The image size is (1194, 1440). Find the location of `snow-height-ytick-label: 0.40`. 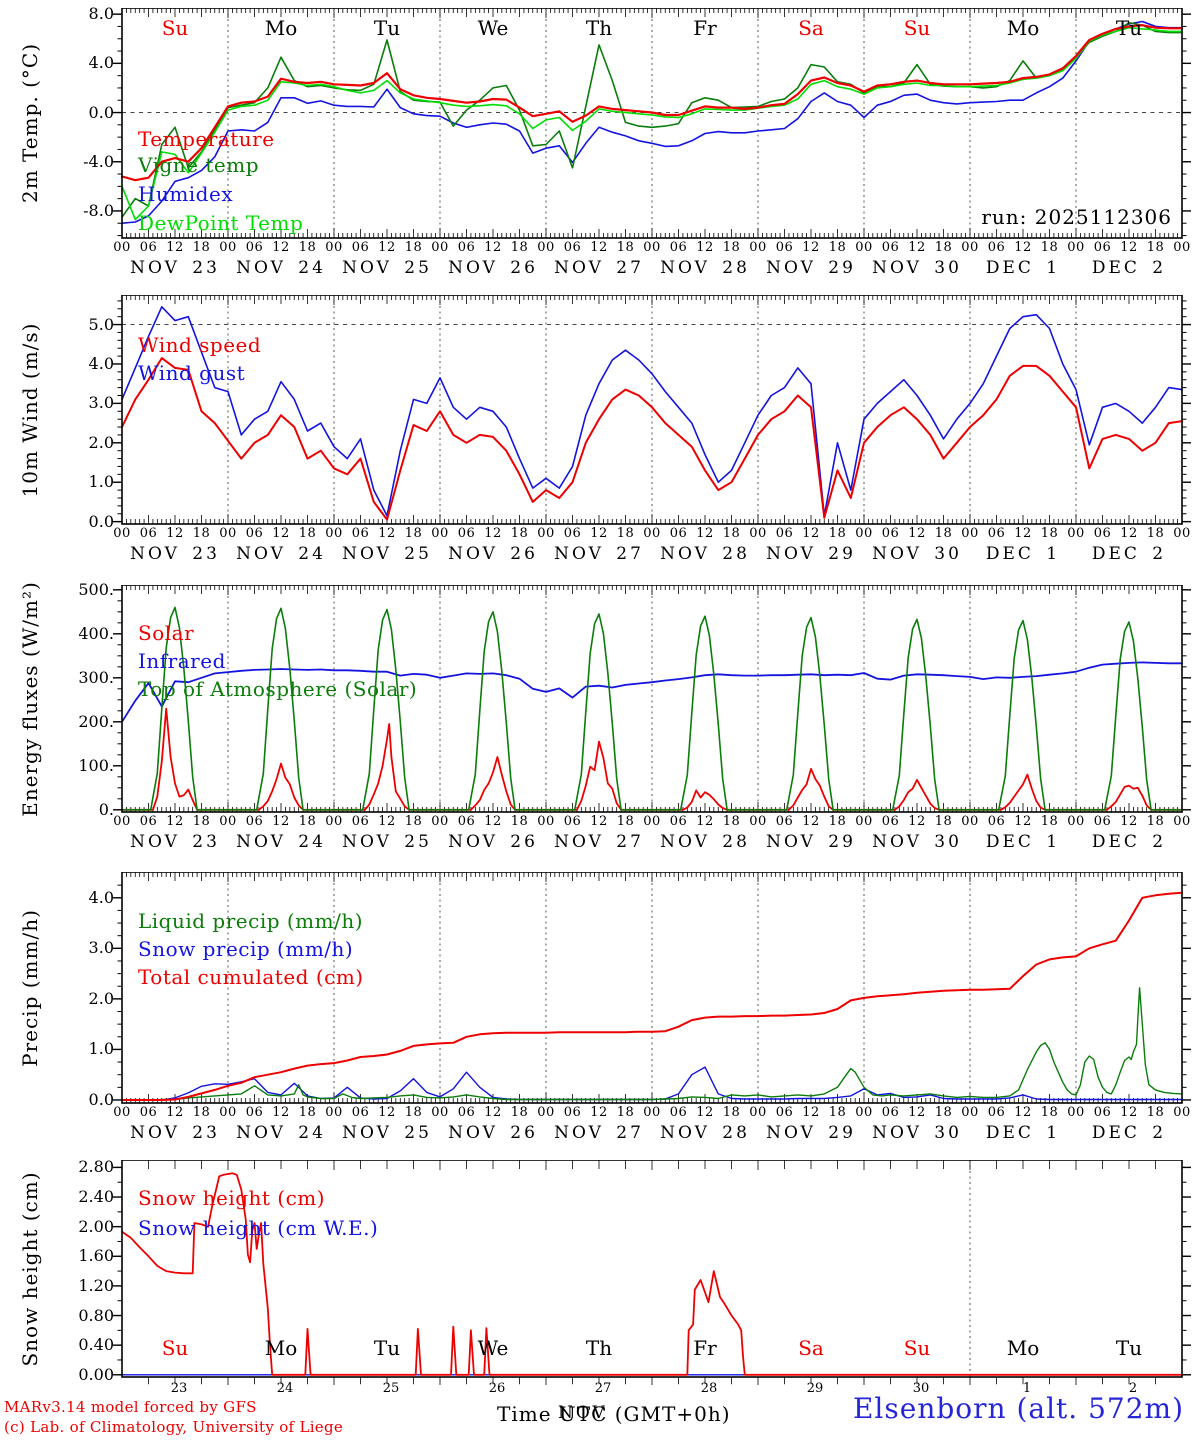

snow-height-ytick-label: 0.40 is located at coordinates (96, 1345).